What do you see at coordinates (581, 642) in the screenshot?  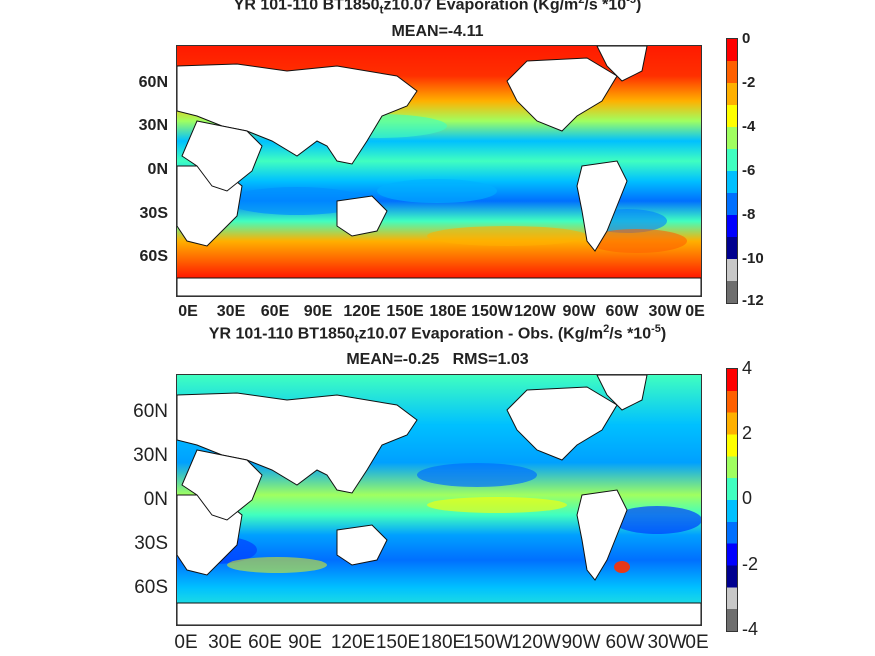 I see `panel2-xlabel: 90W` at bounding box center [581, 642].